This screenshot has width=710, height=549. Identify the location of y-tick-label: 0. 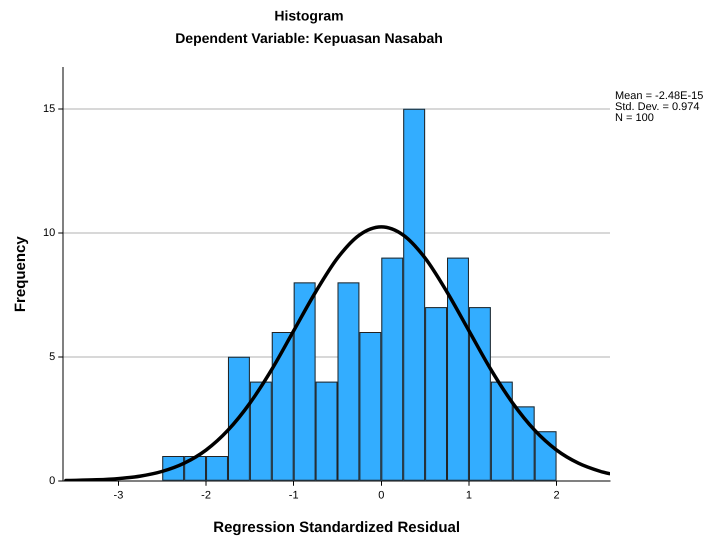
(52, 480).